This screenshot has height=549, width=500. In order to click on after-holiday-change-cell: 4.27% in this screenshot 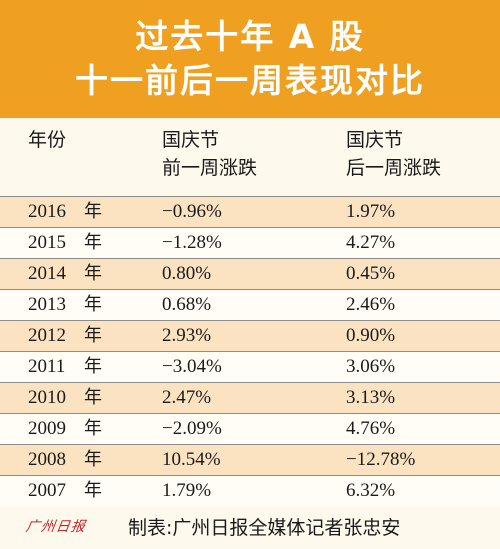, I will do `click(371, 242)`.